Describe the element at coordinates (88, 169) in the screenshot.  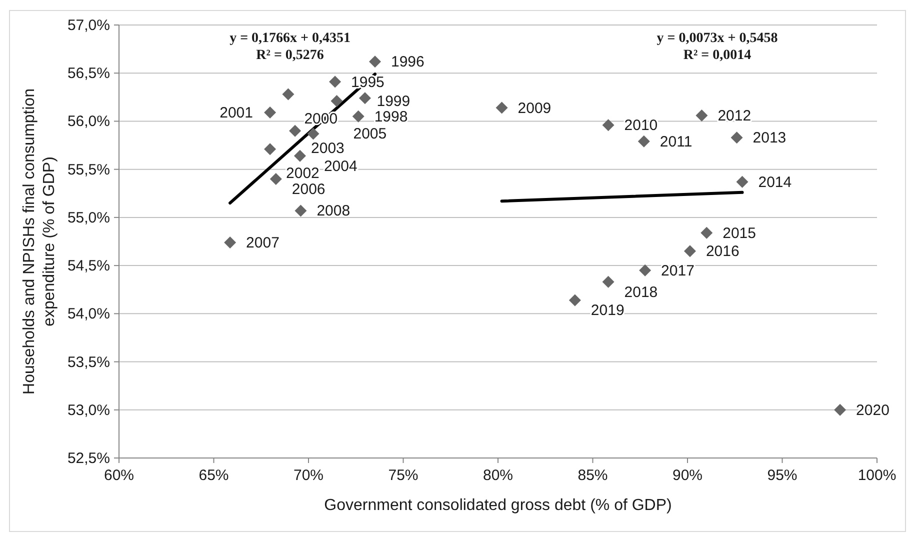
I see `y-tick-label: 55,5%` at that location.